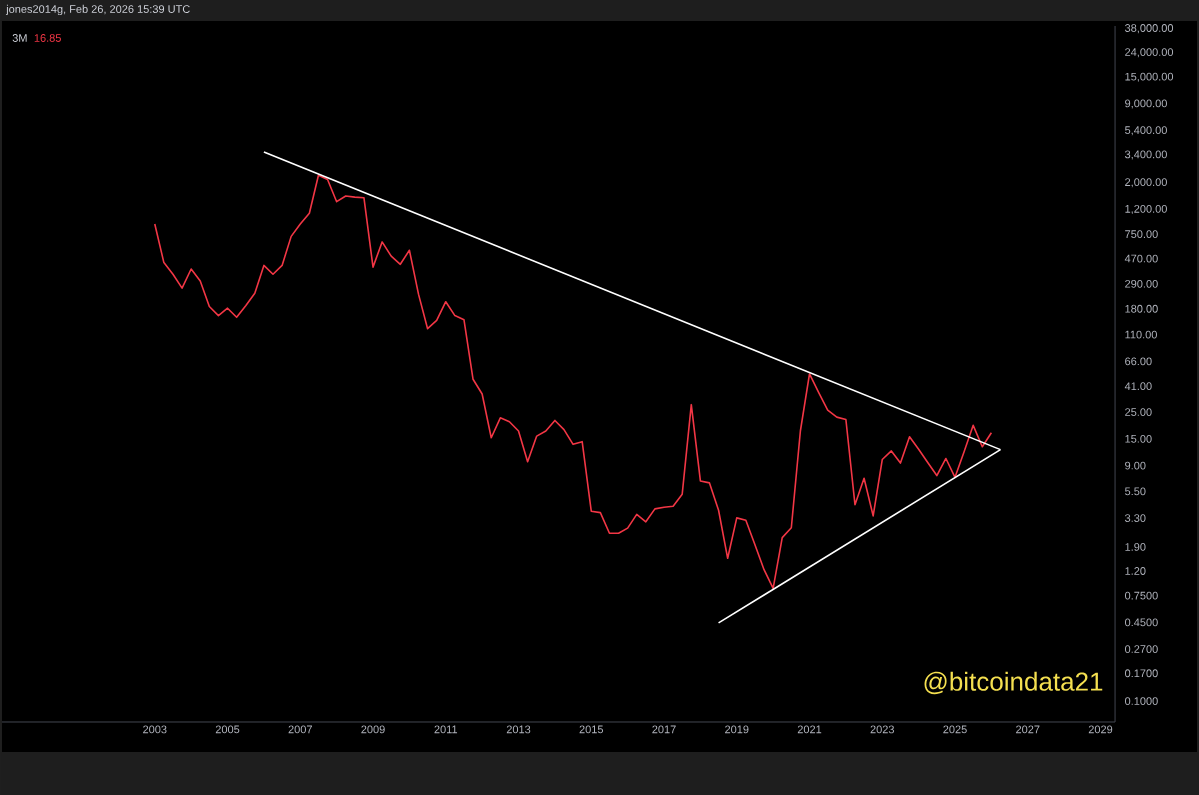 Image resolution: width=1199 pixels, height=795 pixels. Describe the element at coordinates (1141, 622) in the screenshot. I see `y-tick-label: 0.4500` at that location.